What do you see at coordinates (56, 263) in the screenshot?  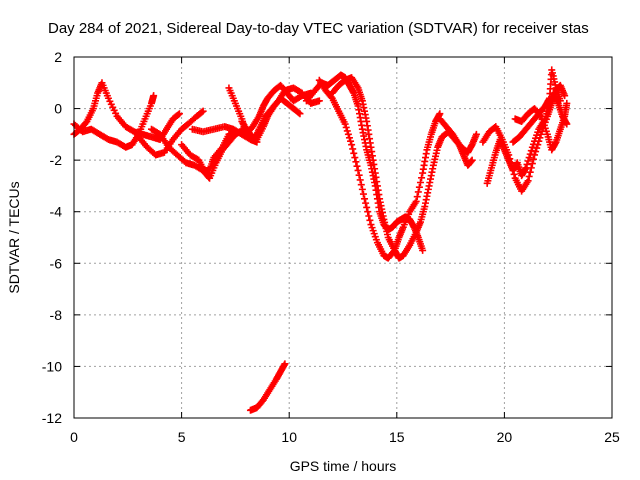 I see `y-tick-label: -6` at bounding box center [56, 263].